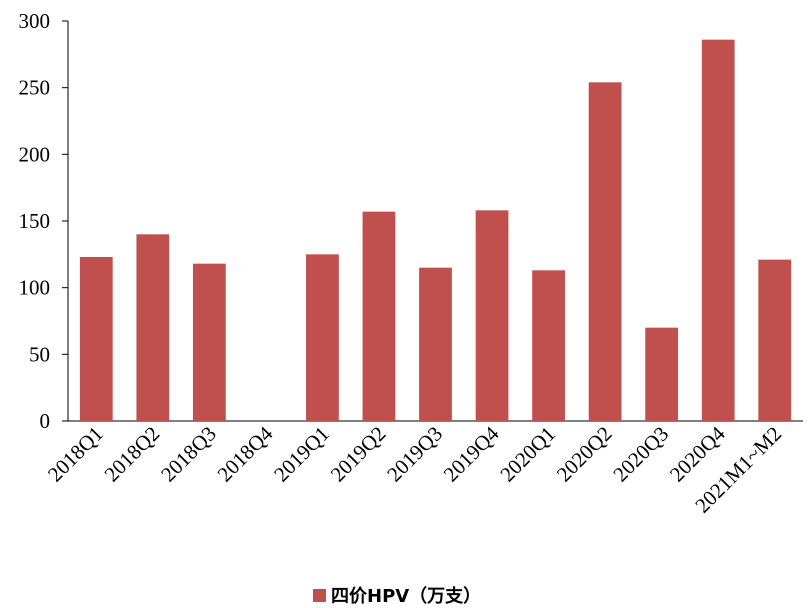  What do you see at coordinates (39, 354) in the screenshot?
I see `y-tick-label: 50` at bounding box center [39, 354].